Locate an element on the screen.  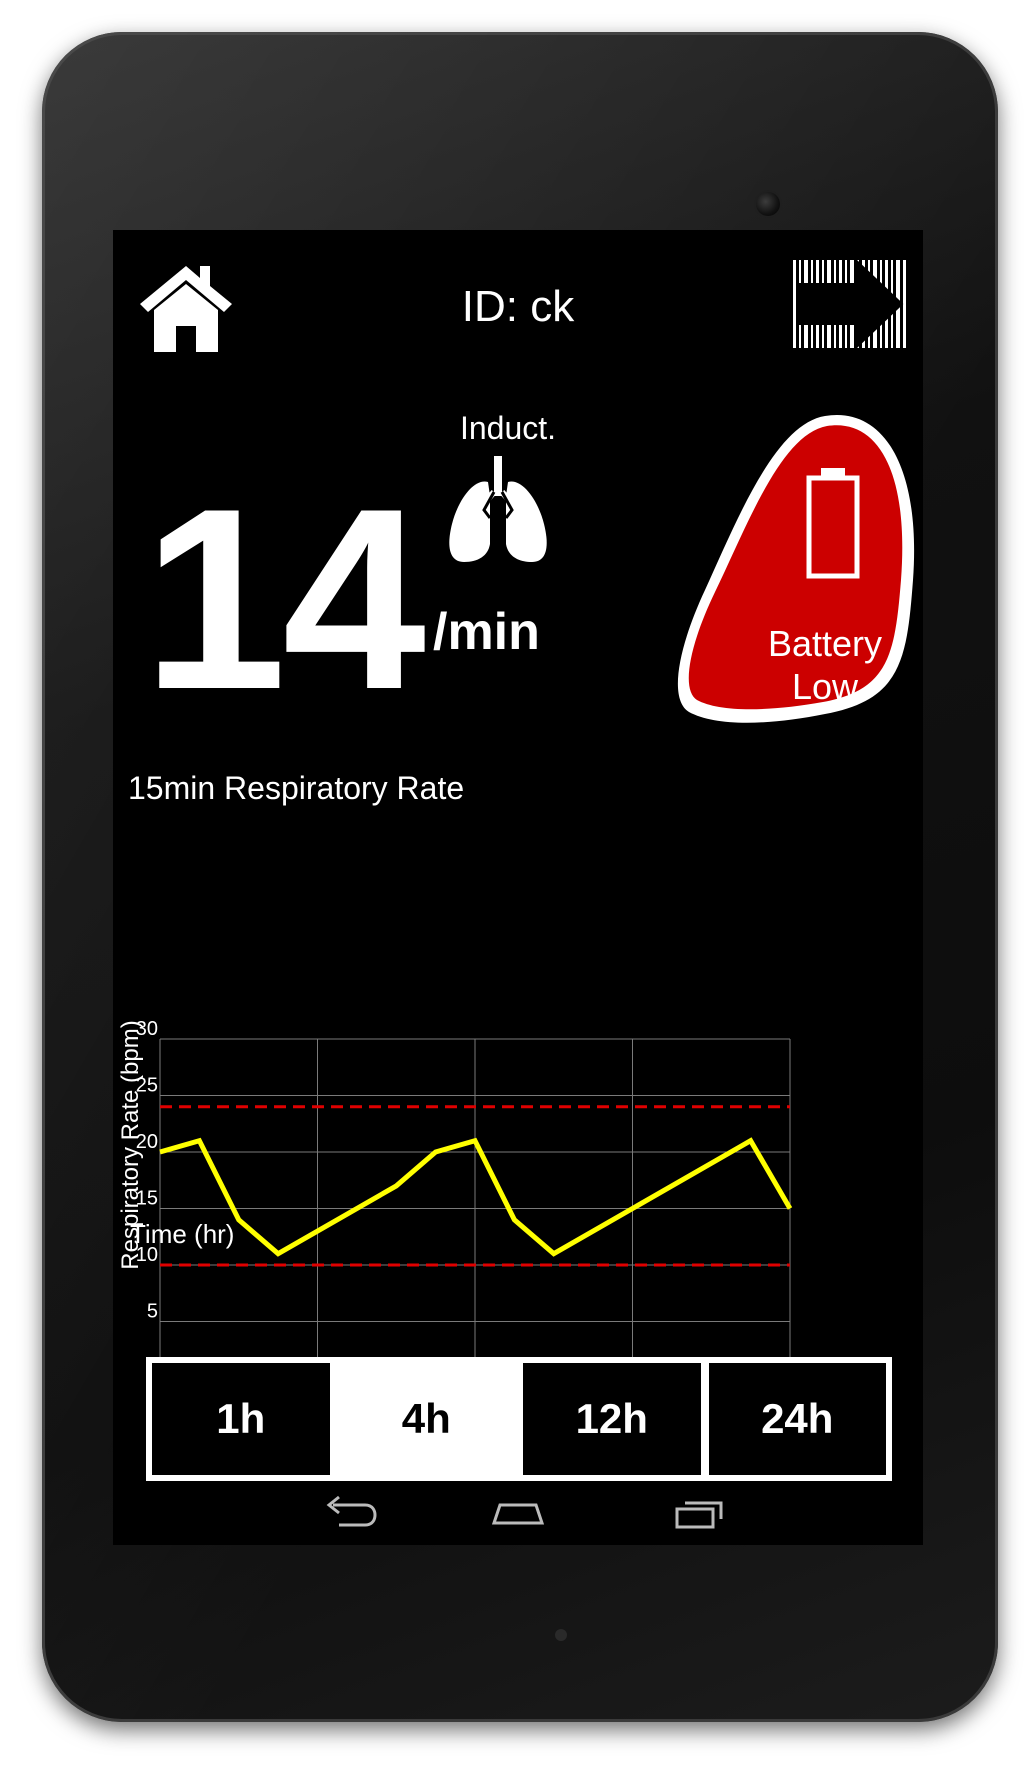
sensor-dot is located at coordinates (561, 1635).